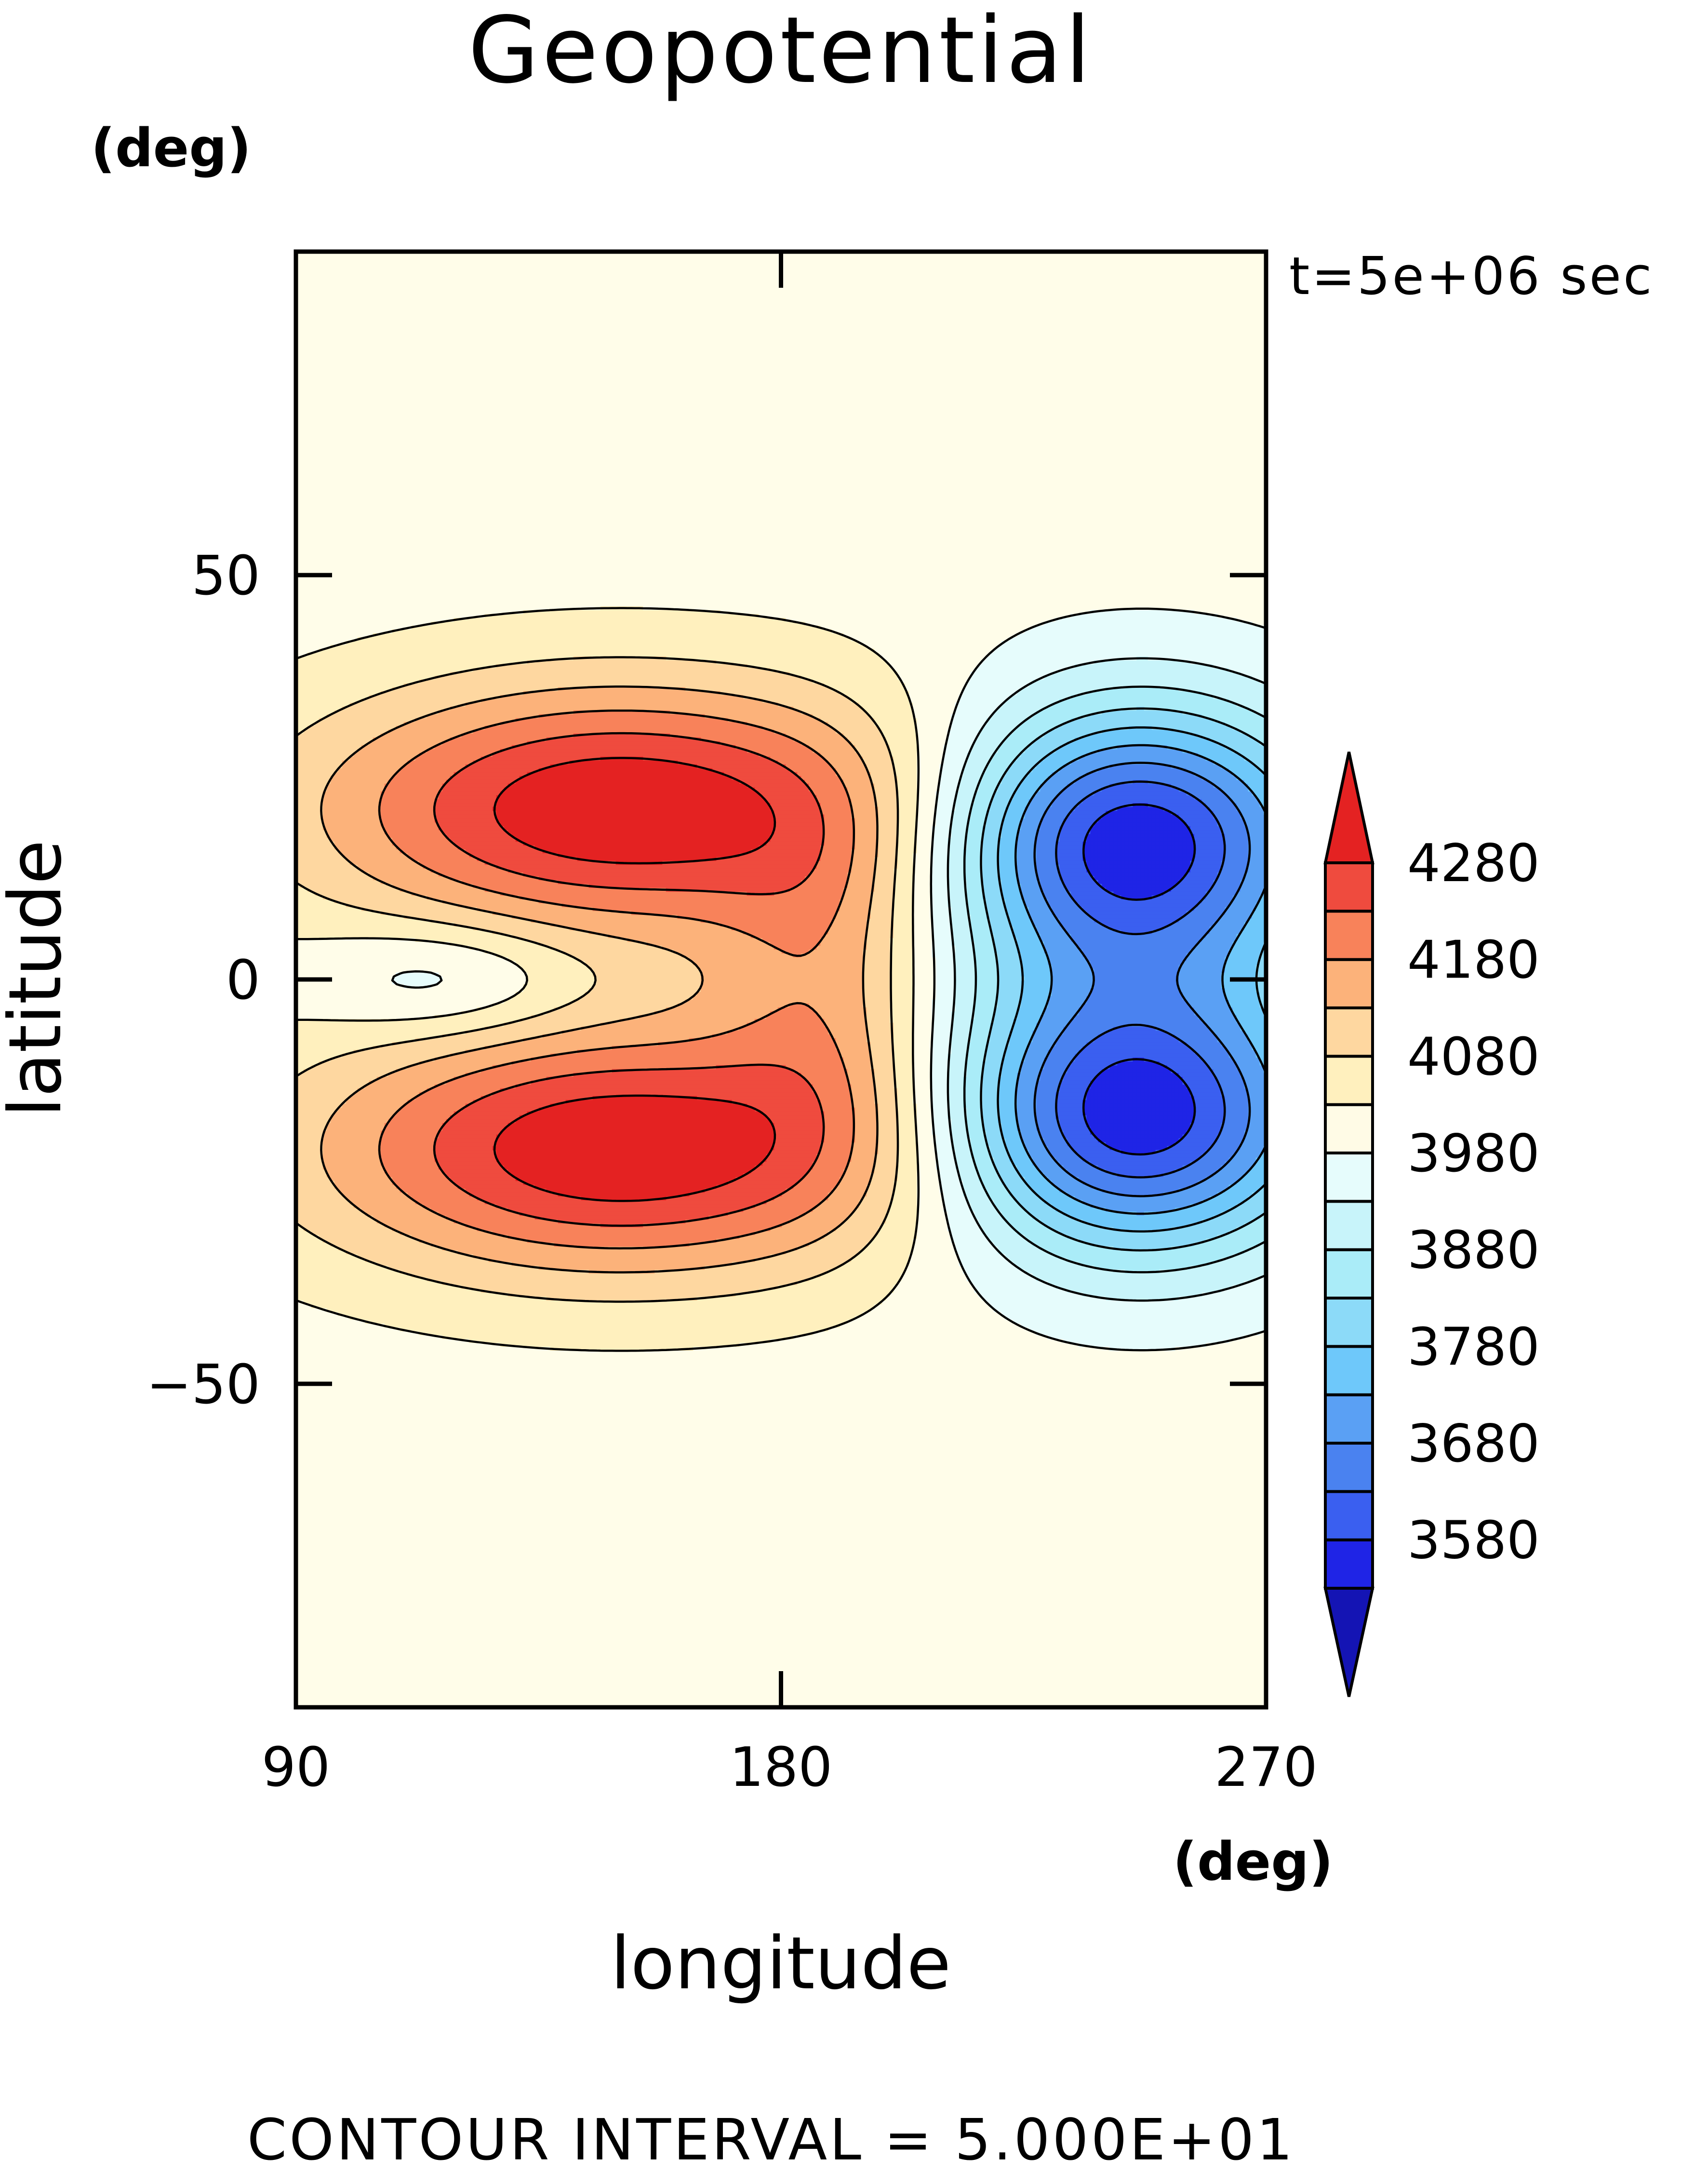 The width and height of the screenshot is (1708, 2171). I want to click on x-axis-unit: (deg), so click(1253, 1861).